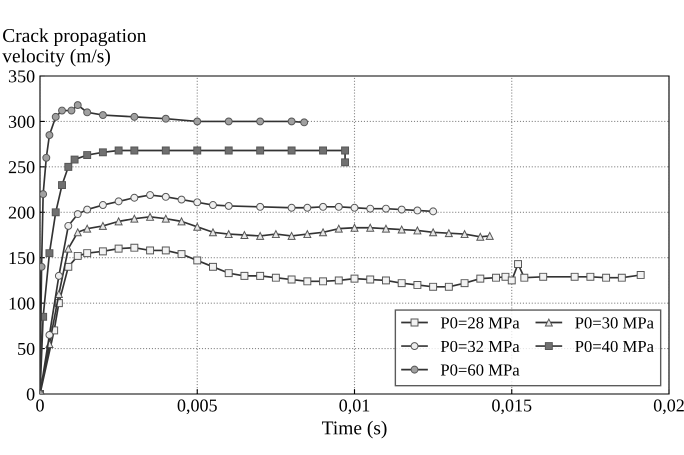 This screenshot has height=455, width=684. Describe the element at coordinates (21, 167) in the screenshot. I see `y-tick-label: 250` at that location.